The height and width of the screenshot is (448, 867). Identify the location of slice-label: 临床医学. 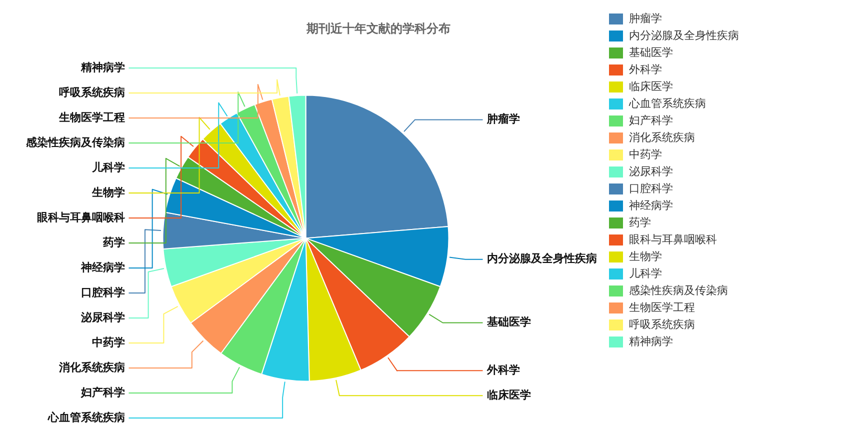
(508, 395).